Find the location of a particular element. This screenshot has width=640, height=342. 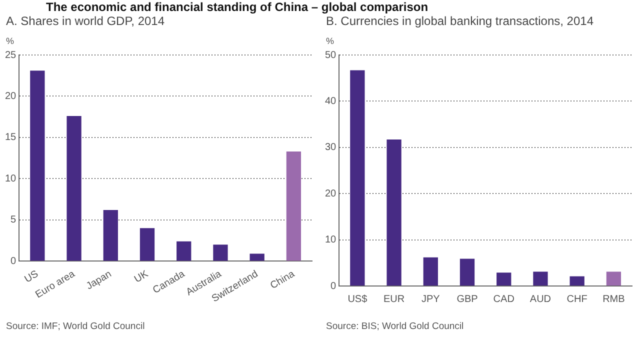

x-tick-label: UK is located at coordinates (141, 277).